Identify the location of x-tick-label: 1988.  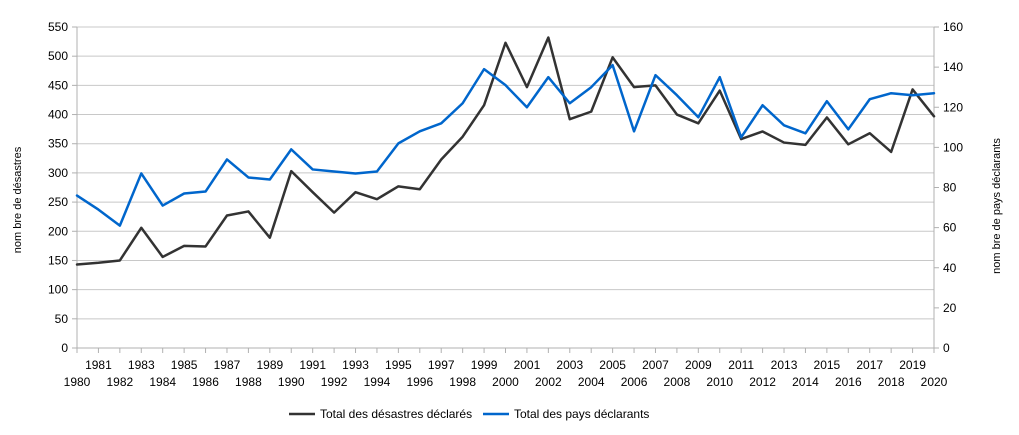
(248, 382).